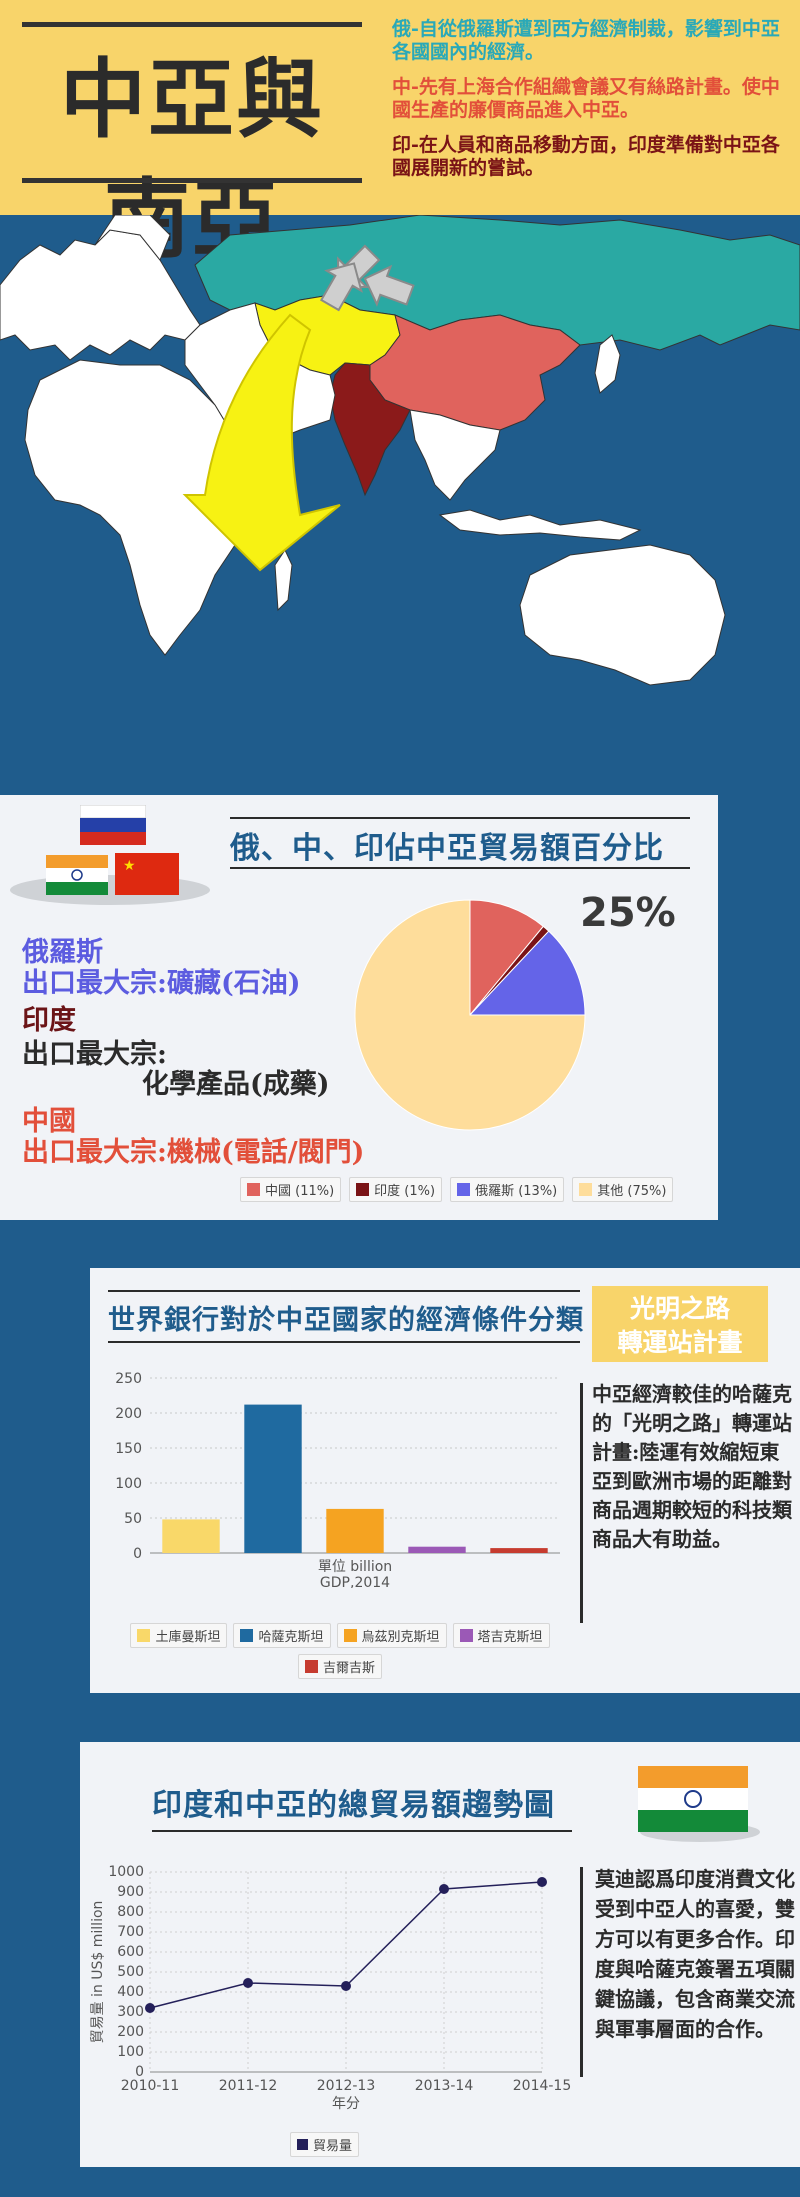 This screenshot has height=2197, width=800. Describe the element at coordinates (128, 1484) in the screenshot. I see `bar-ytick-2: 100` at that location.